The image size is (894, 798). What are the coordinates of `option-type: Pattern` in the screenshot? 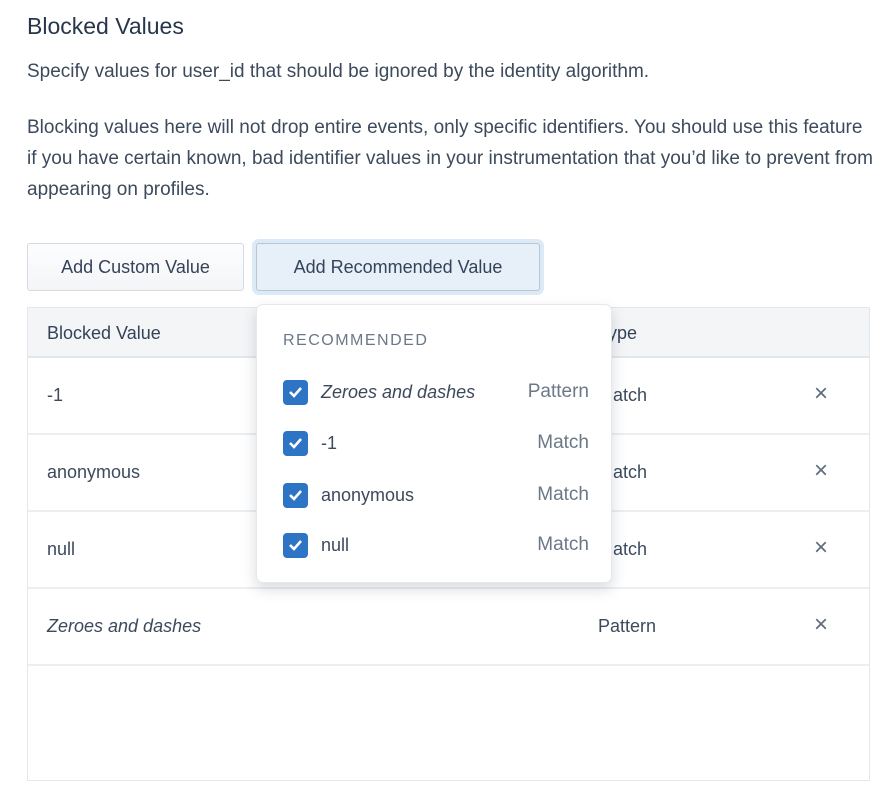 It's located at (558, 391).